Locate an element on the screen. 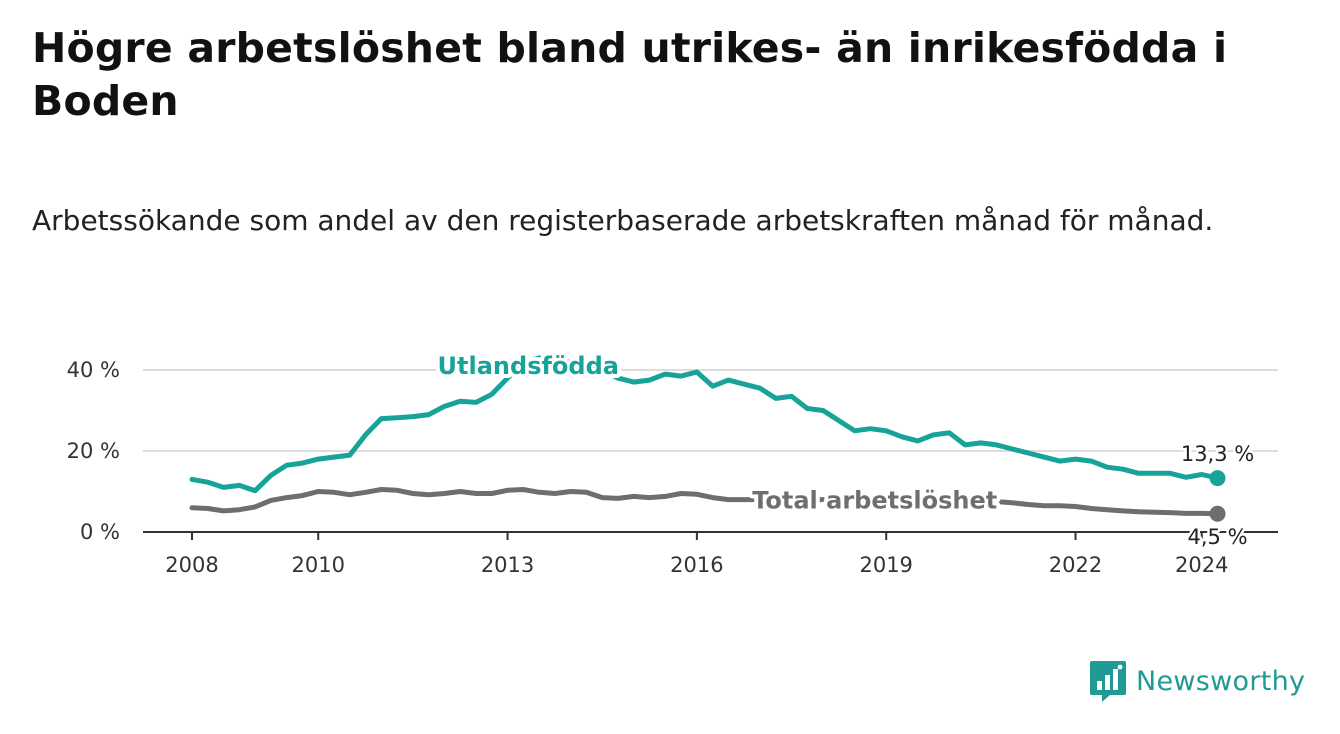 The image size is (1340, 734). x-tick-label: 2013 is located at coordinates (507, 565).